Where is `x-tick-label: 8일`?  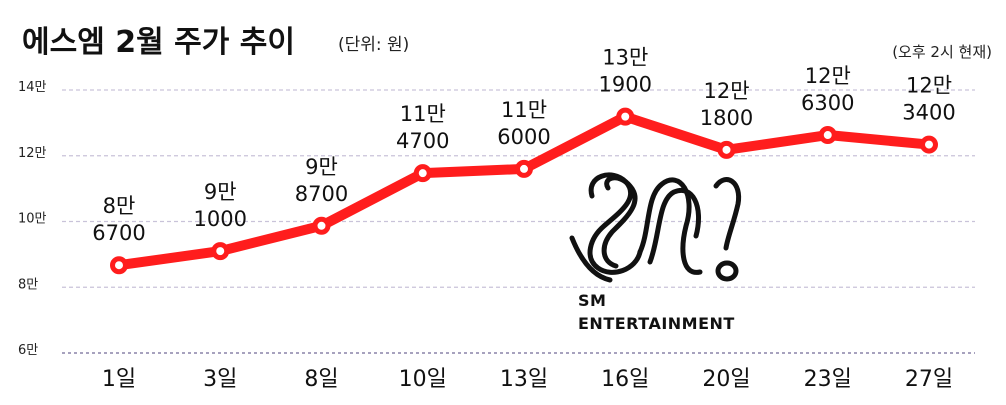
x-tick-label: 8일 is located at coordinates (321, 379).